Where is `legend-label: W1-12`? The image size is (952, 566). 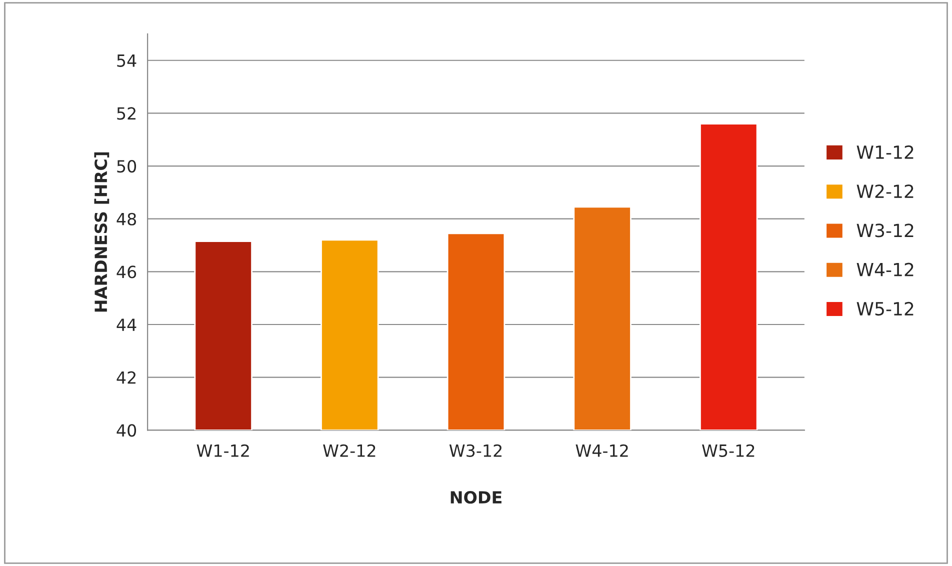
legend-label: W1-12 is located at coordinates (885, 152).